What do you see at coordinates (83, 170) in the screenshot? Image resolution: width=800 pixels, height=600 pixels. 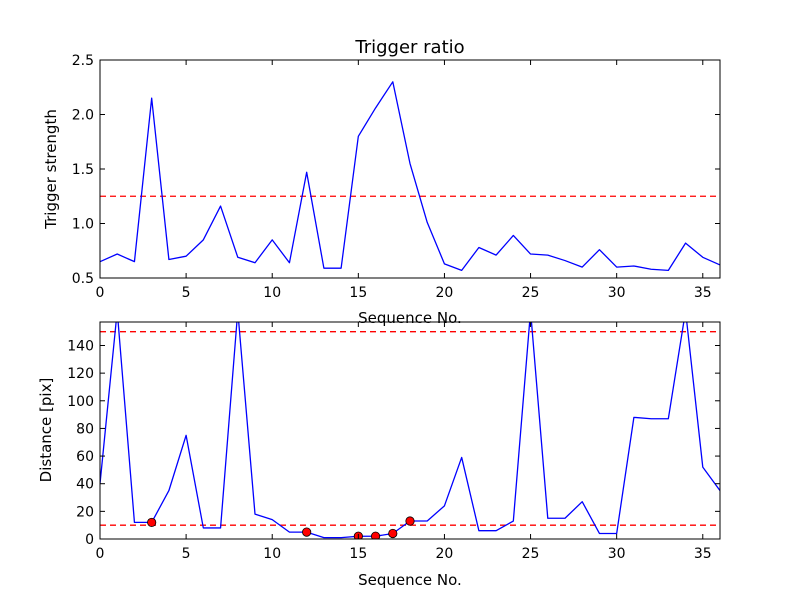 I see `y-tick-label: 1.5` at bounding box center [83, 170].